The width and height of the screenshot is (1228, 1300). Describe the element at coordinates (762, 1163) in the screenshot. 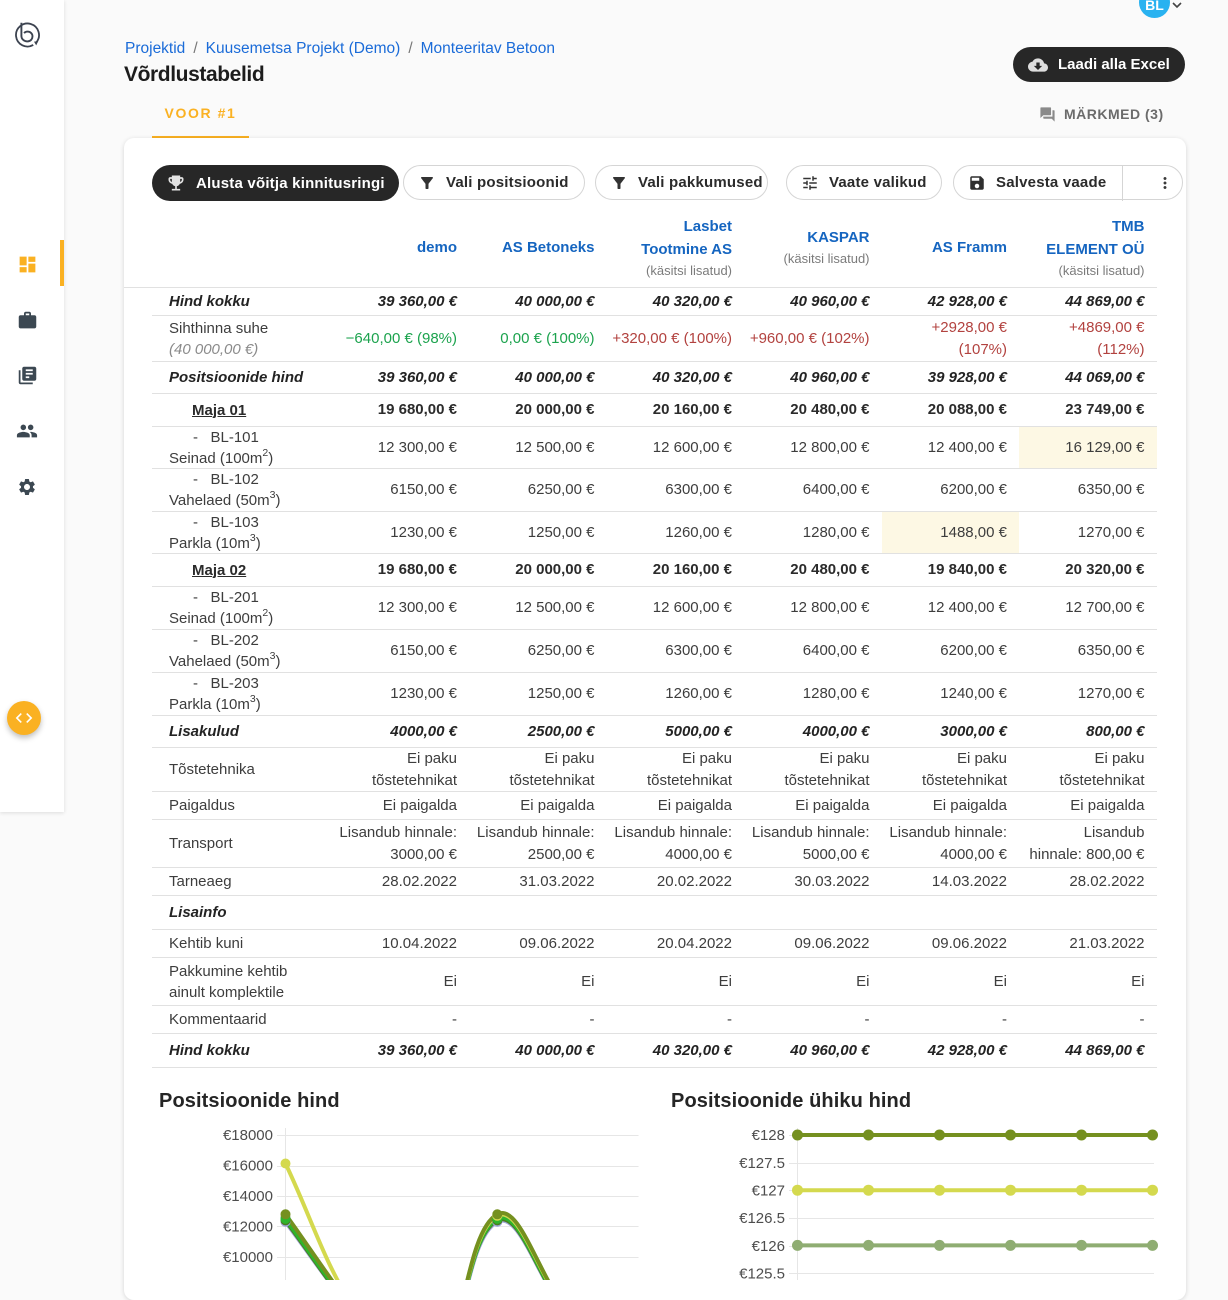

I see `svg-text: €127.5` at that location.